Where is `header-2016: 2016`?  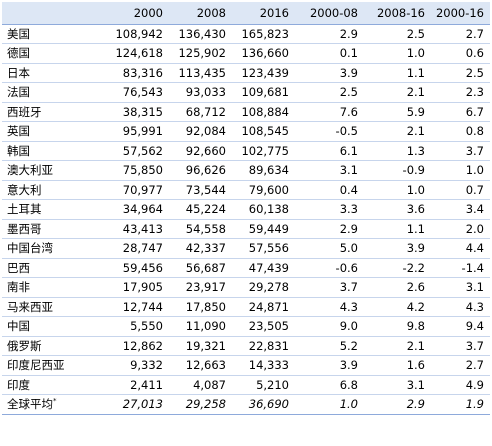
header-2016: 2016 is located at coordinates (263, 13).